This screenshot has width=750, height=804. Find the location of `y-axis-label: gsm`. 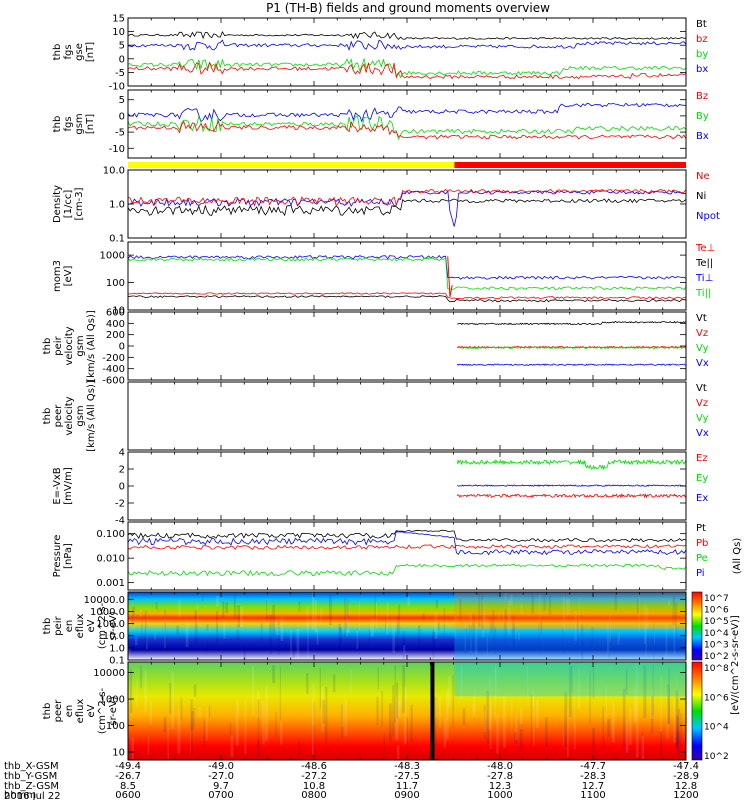

y-axis-label: gsm is located at coordinates (79, 123).